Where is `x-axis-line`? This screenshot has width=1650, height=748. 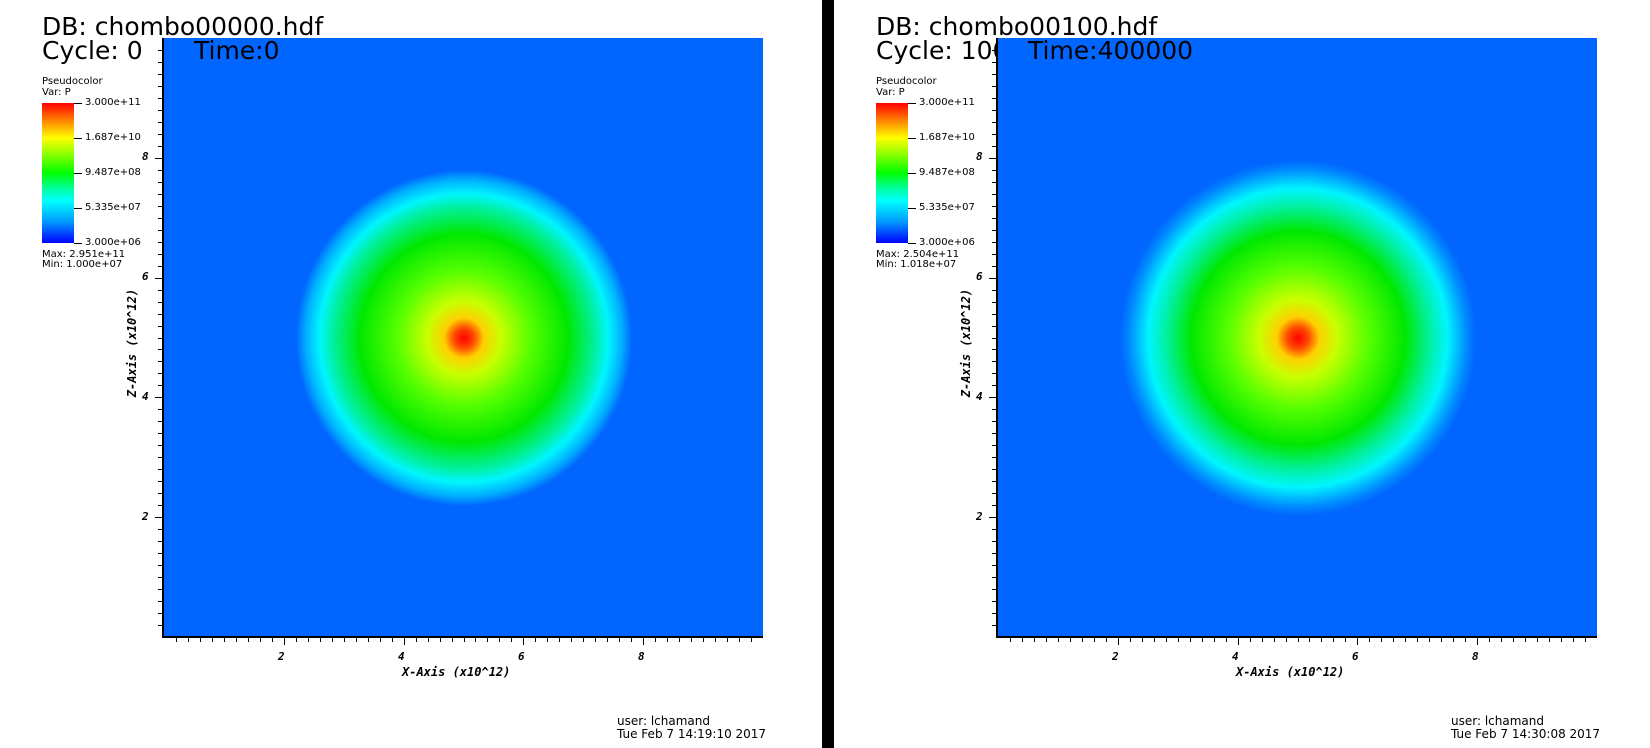 x-axis-line is located at coordinates (1297, 637).